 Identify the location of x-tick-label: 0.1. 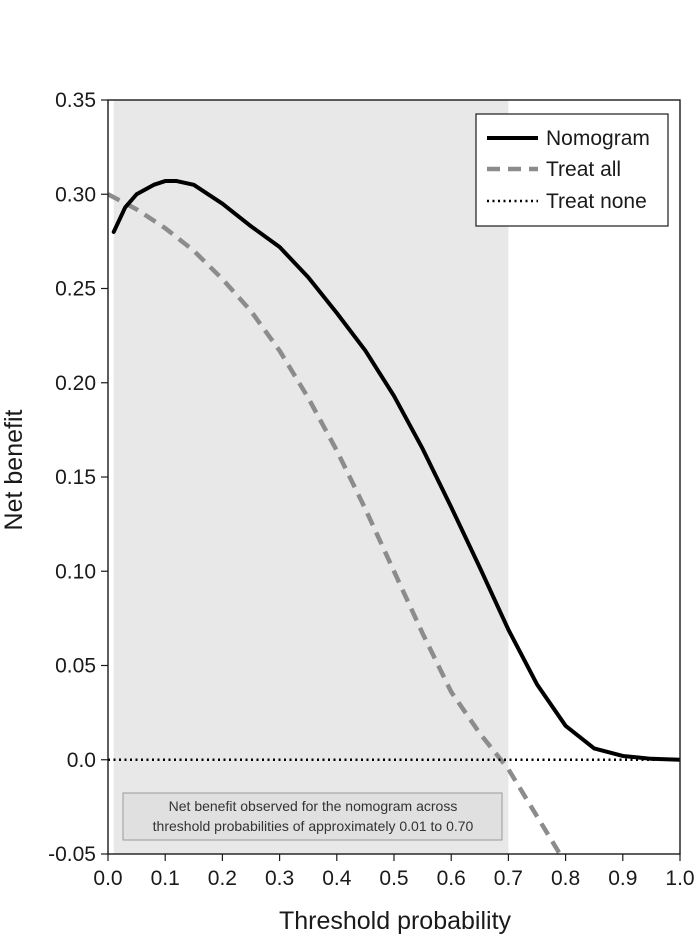
(165, 878).